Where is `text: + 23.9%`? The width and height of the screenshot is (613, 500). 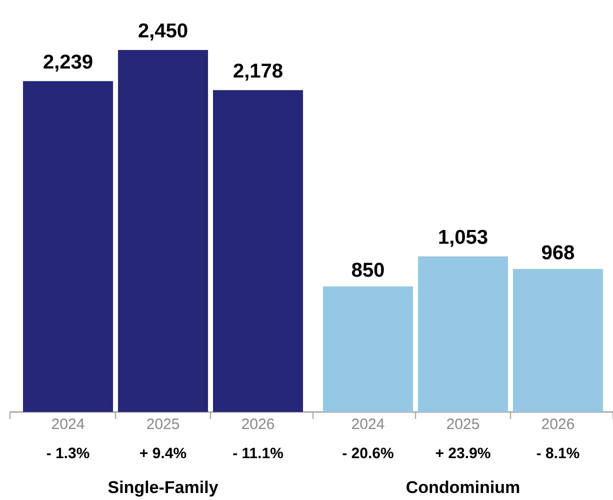 text: + 23.9% is located at coordinates (463, 453).